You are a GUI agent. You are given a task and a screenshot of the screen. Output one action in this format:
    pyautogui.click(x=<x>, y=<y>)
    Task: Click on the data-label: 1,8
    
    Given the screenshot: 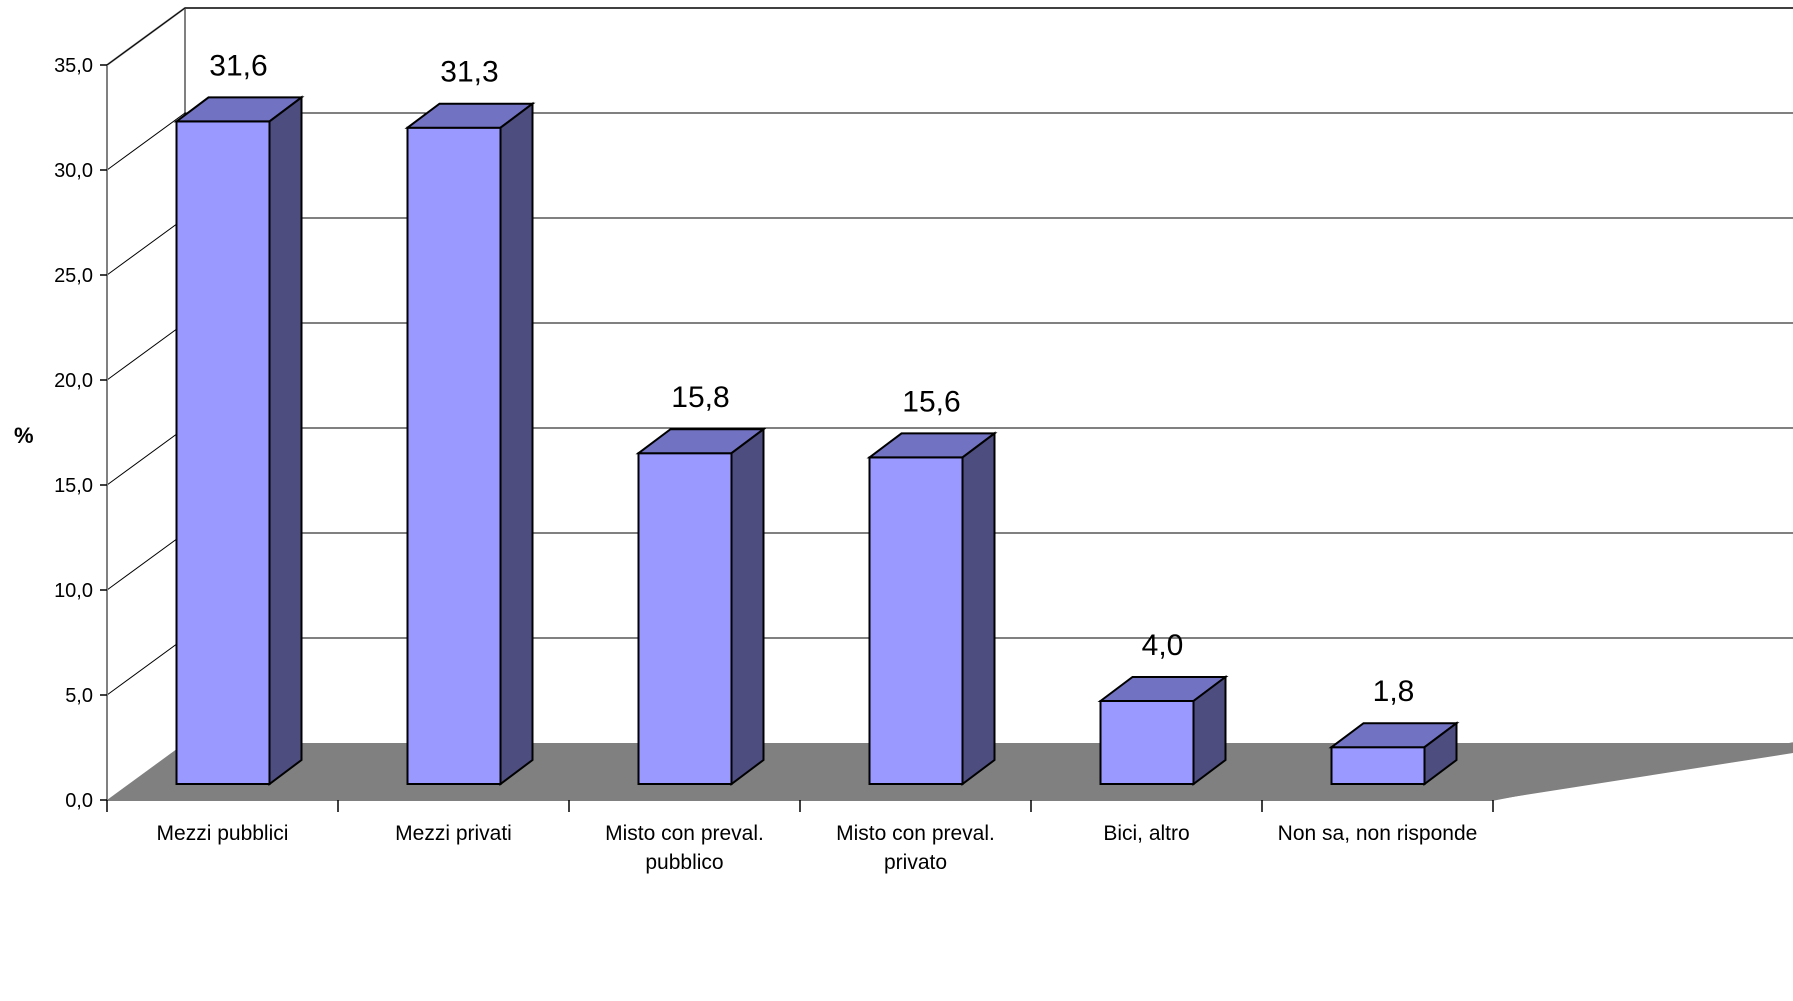 What is the action you would take?
    pyautogui.click(x=1394, y=691)
    